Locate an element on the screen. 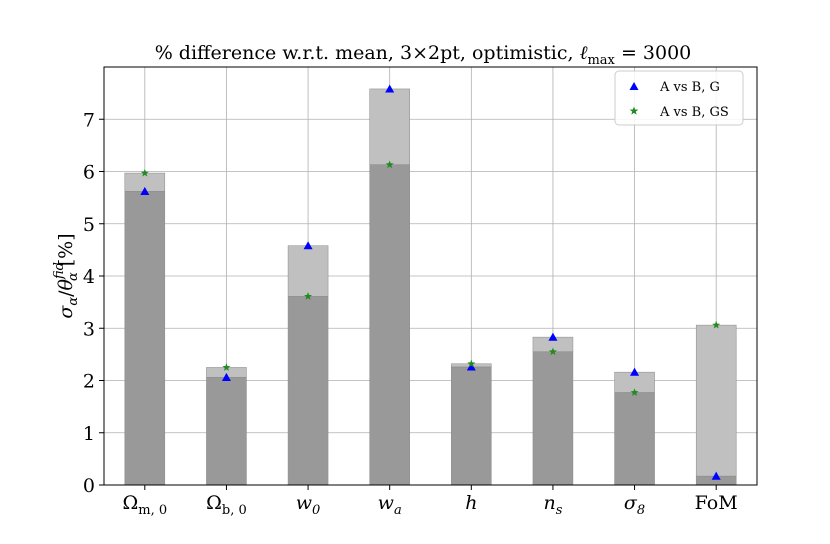 This screenshot has height=544, width=830. y-tick-label: 0 is located at coordinates (89, 486).